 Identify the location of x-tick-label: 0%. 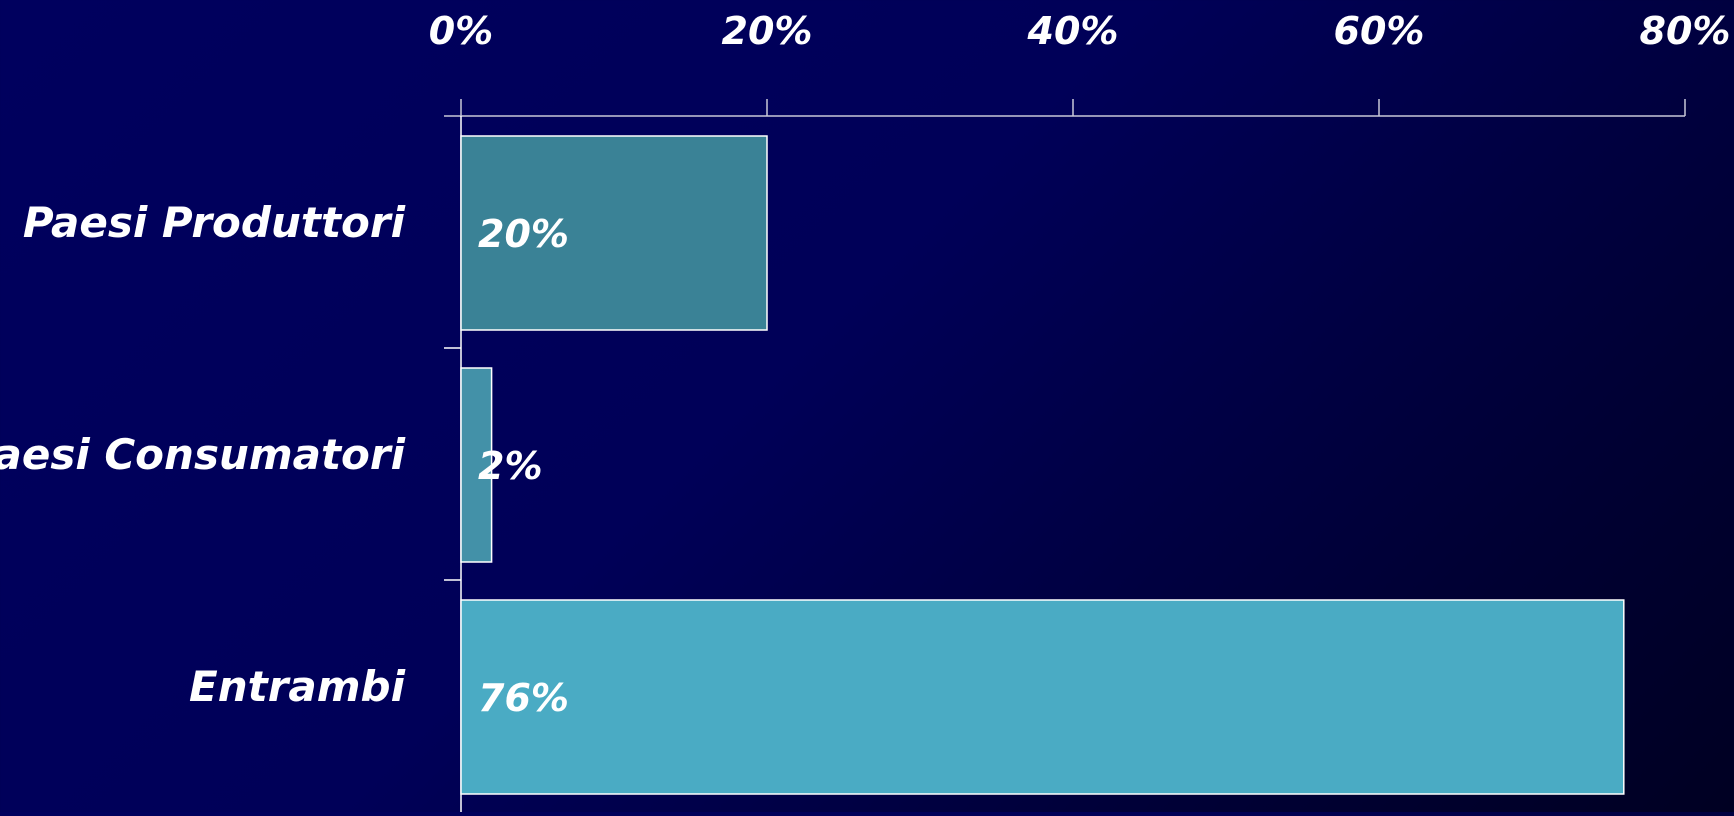
(461, 31).